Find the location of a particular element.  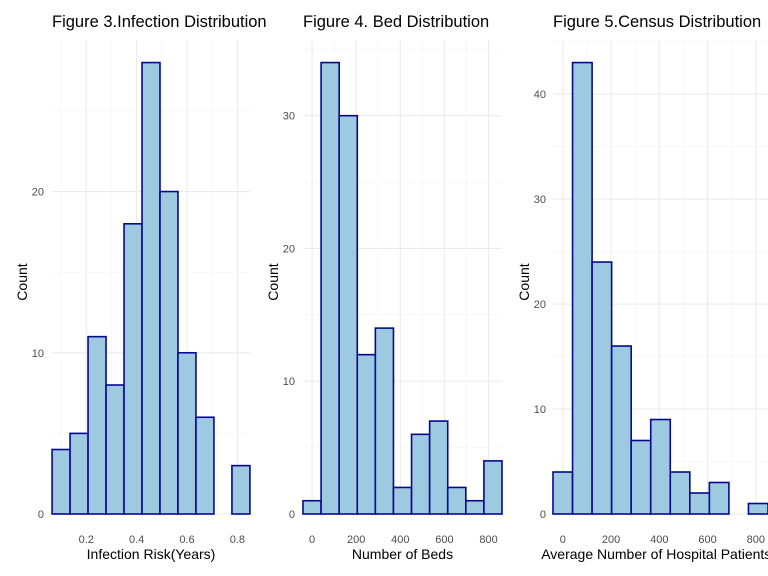

x-axis-label: Number of Beds is located at coordinates (402, 554).